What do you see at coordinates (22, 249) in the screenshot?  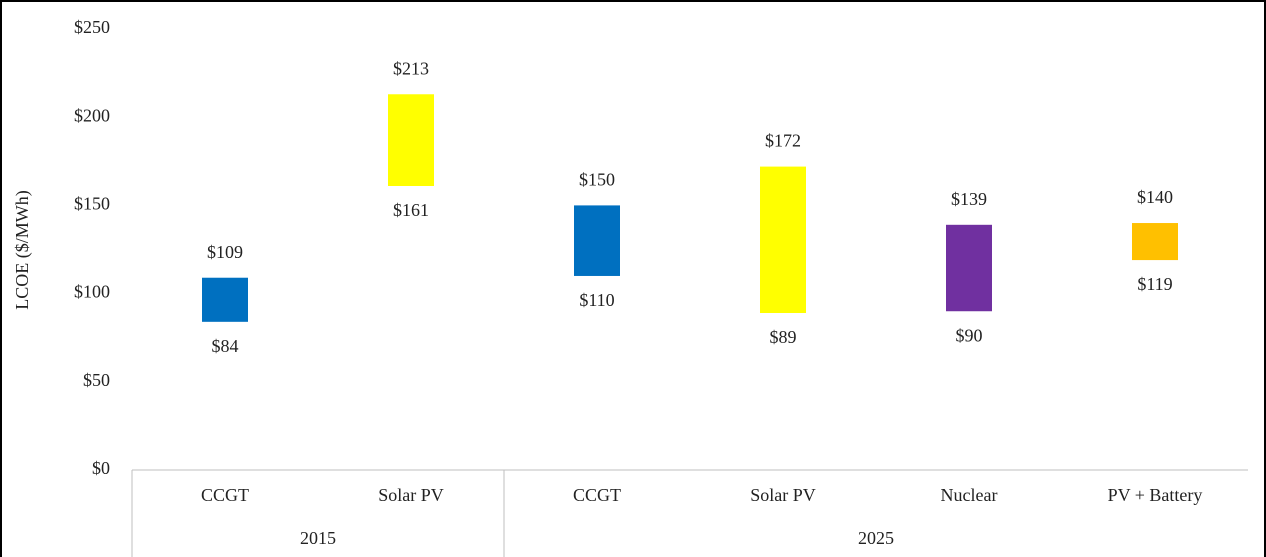 I see `y-axis-label: LCOE ($/MWh)` at bounding box center [22, 249].